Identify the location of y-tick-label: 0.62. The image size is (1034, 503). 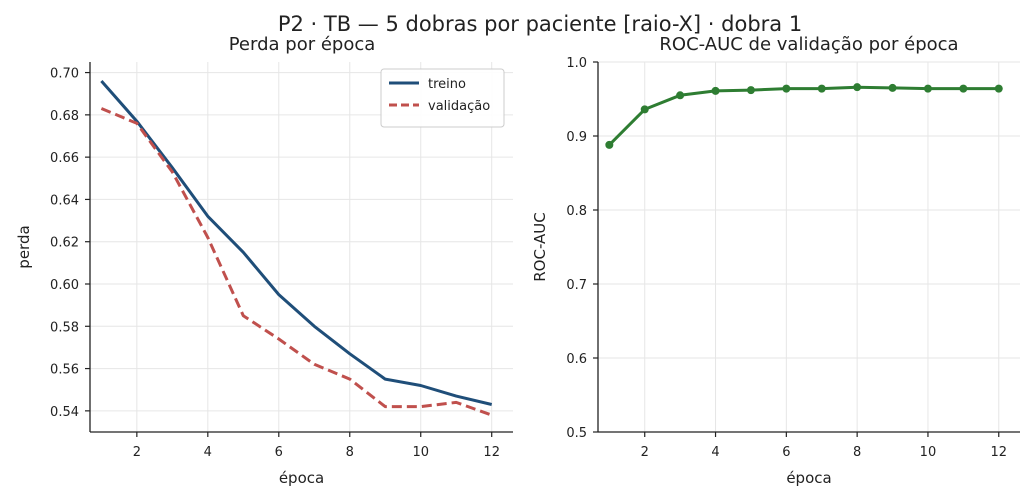
(64, 243).